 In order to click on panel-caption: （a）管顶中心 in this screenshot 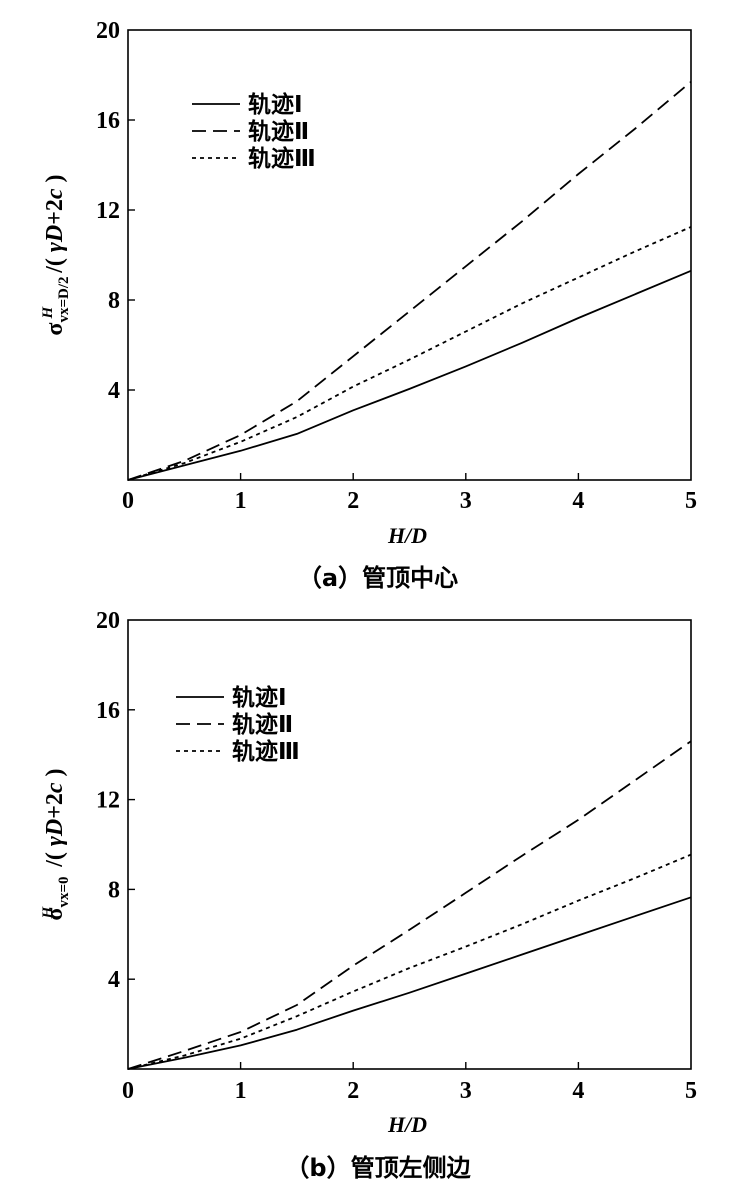, I will do `click(378, 578)`.